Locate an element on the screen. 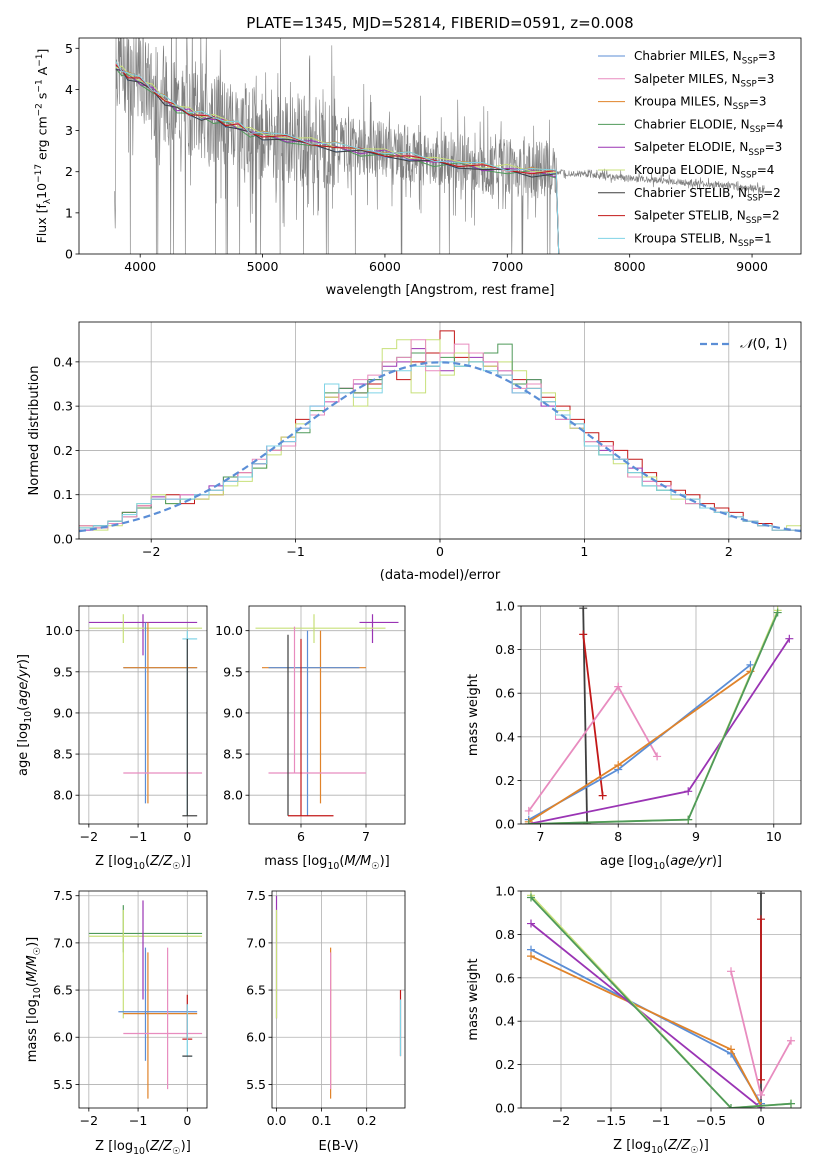 The width and height of the screenshot is (819, 1170). y-tick-label: 5 is located at coordinates (69, 48).